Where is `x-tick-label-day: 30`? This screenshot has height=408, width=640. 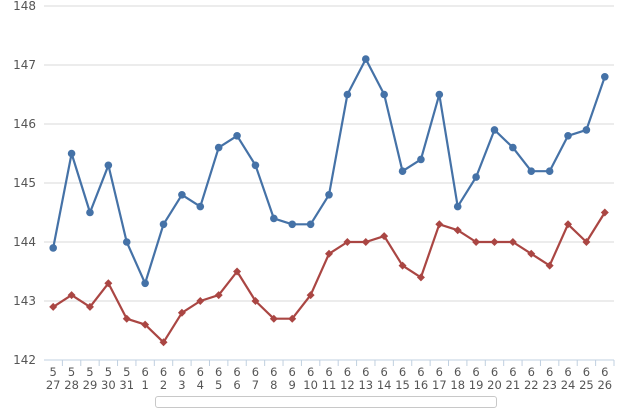 x-tick-label-day: 30 is located at coordinates (108, 385).